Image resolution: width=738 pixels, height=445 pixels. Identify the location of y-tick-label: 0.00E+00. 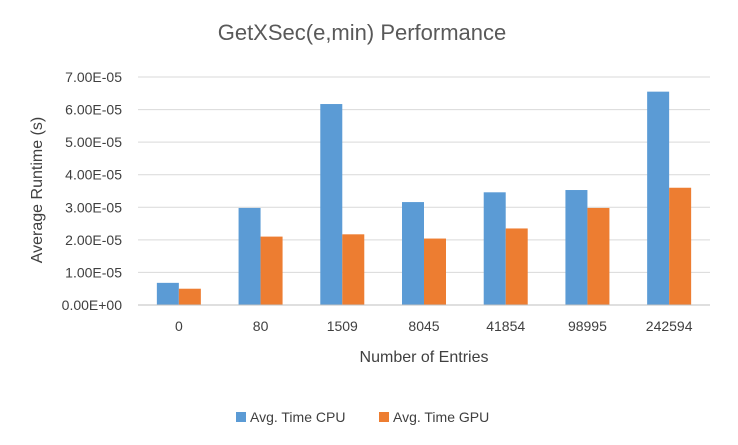
(92, 305).